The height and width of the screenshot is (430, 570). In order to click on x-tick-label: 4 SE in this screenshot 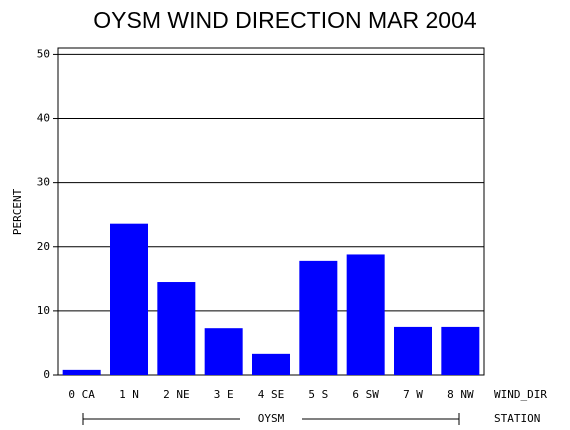, I will do `click(271, 394)`.